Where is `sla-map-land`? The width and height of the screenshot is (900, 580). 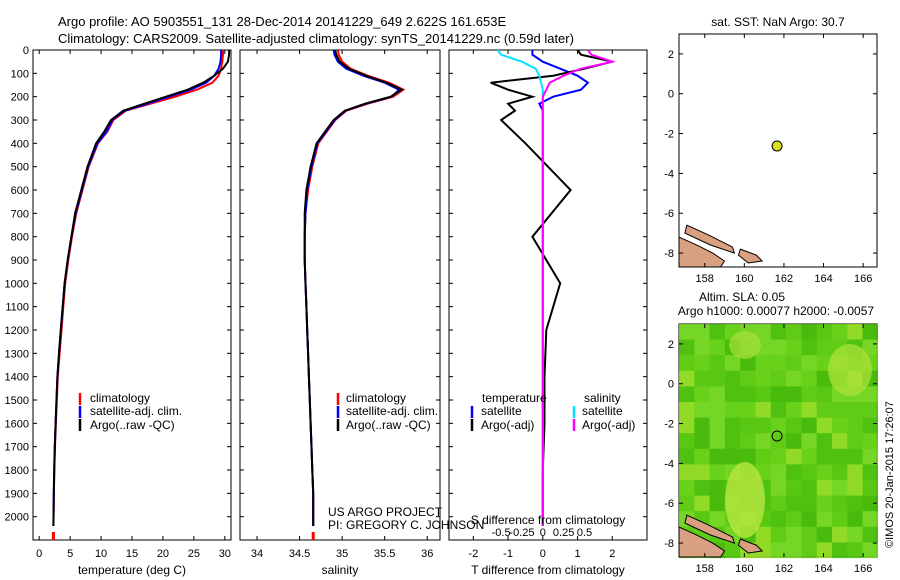 sla-map-land is located at coordinates (721, 536).